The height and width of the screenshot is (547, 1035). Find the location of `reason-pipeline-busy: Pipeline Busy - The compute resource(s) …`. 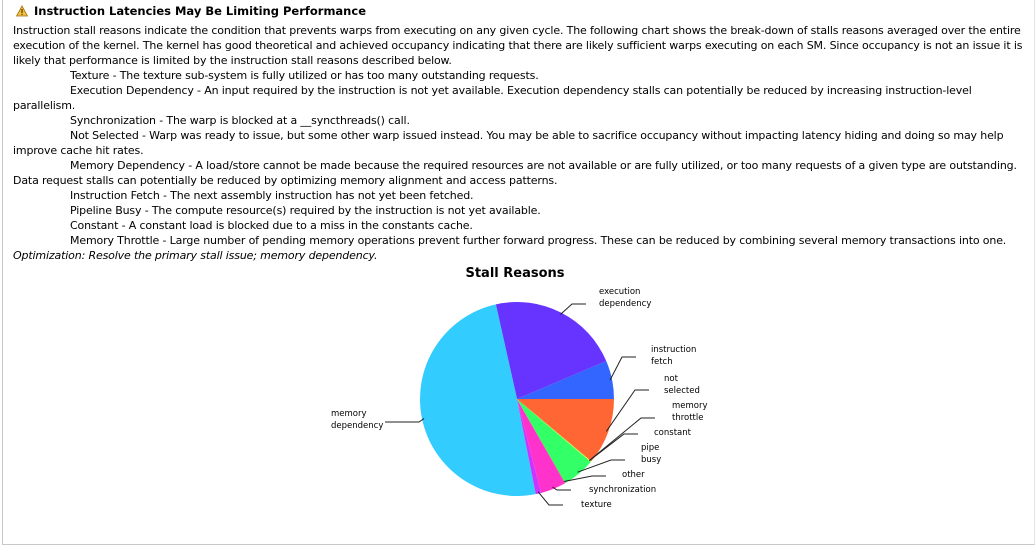

reason-pipeline-busy: Pipeline Busy - The compute resource(s) … is located at coordinates (305, 210).